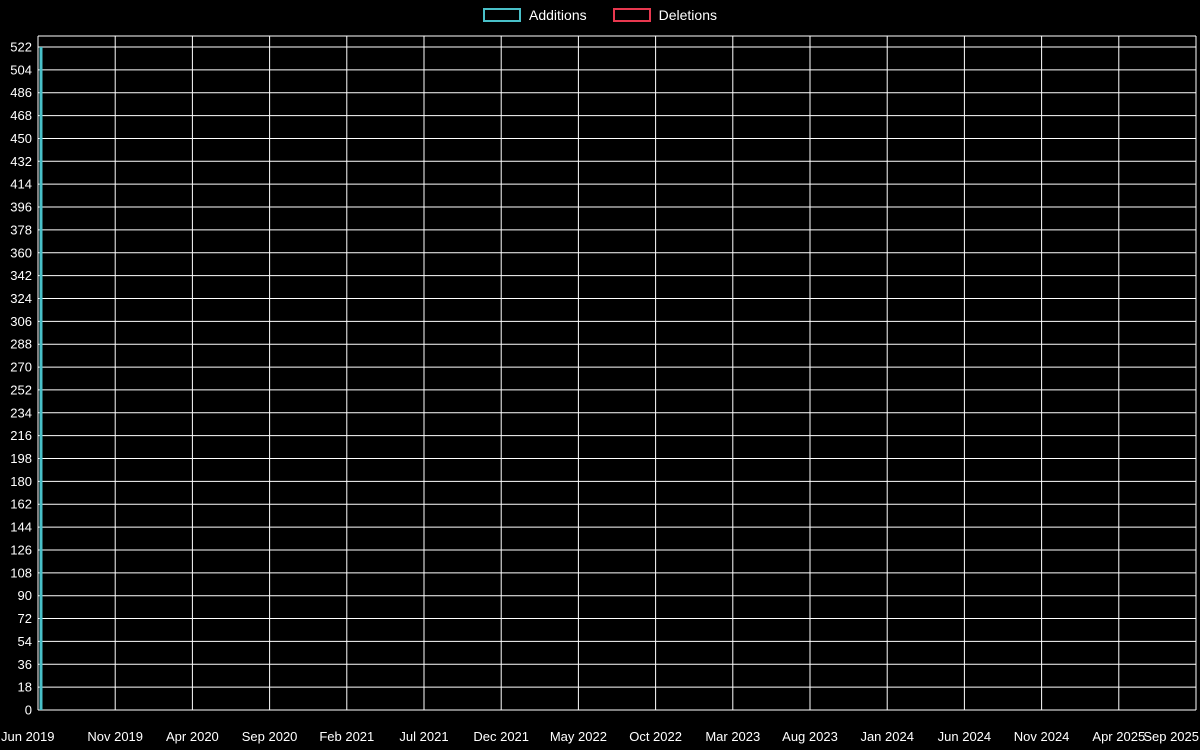 The image size is (1200, 750). I want to click on y-tick-label: 396, so click(21, 207).